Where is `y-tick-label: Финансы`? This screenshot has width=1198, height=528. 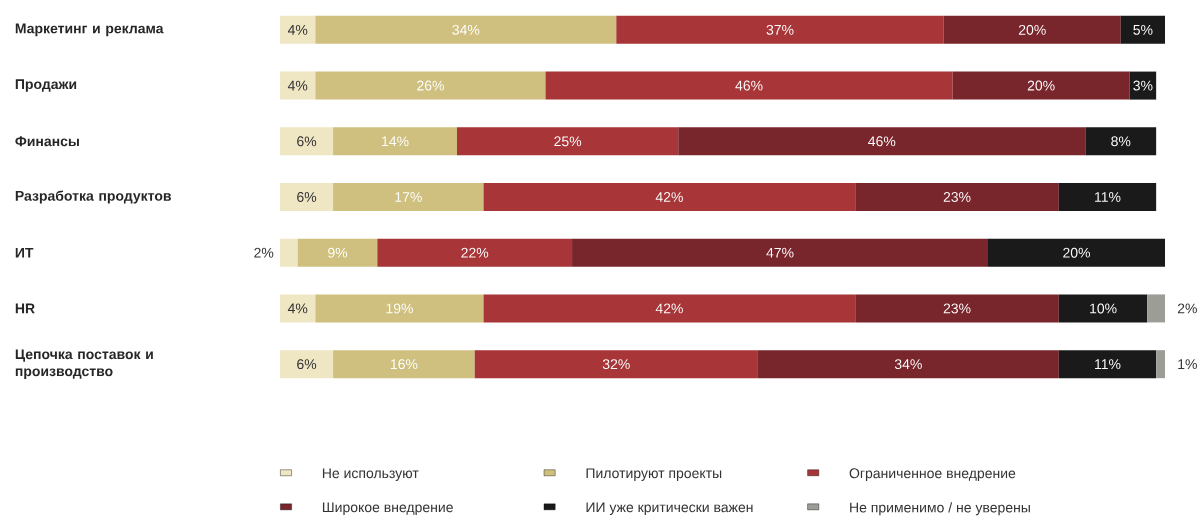
y-tick-label: Финансы is located at coordinates (47, 141).